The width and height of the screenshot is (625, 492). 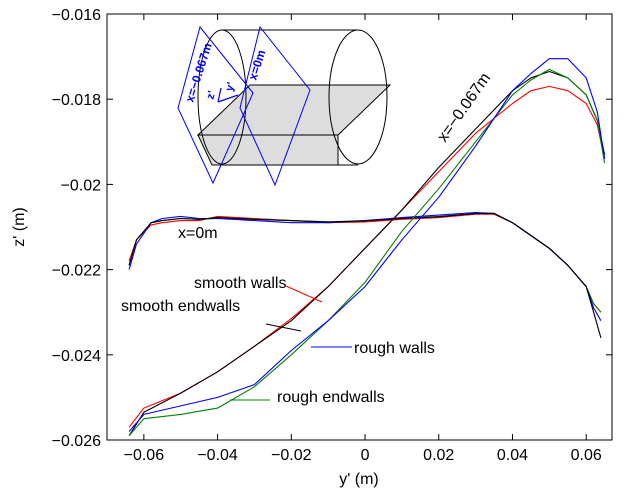 I want to click on inset-schematic: x=−0.067m x=0m z' y', so click(x=284, y=106).